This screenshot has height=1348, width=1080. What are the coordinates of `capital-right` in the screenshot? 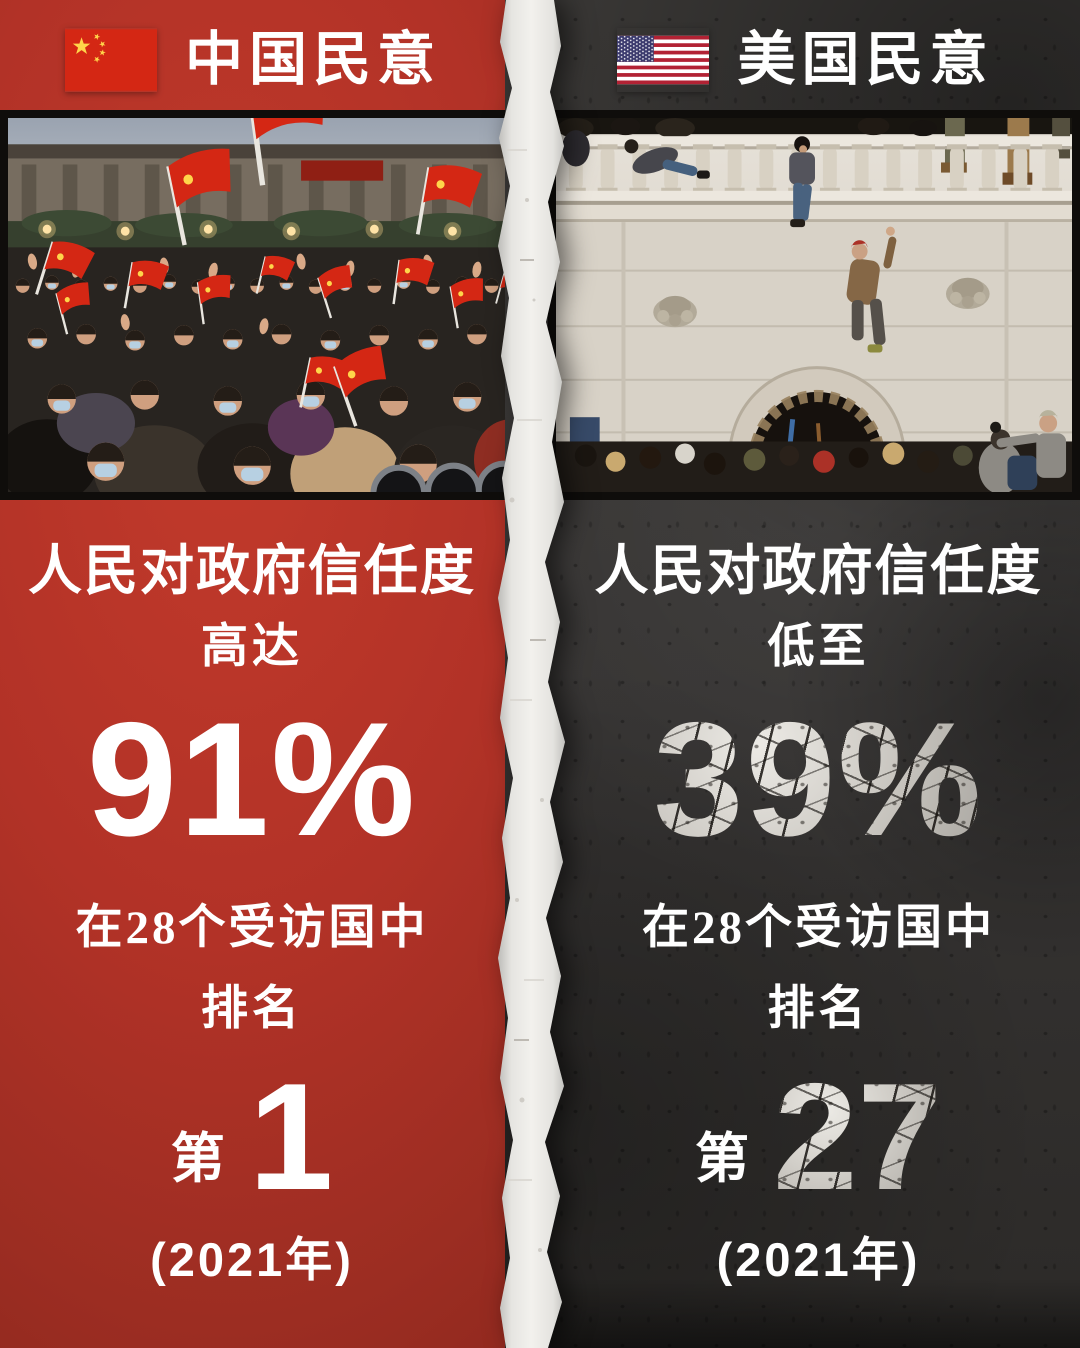 It's located at (967, 293).